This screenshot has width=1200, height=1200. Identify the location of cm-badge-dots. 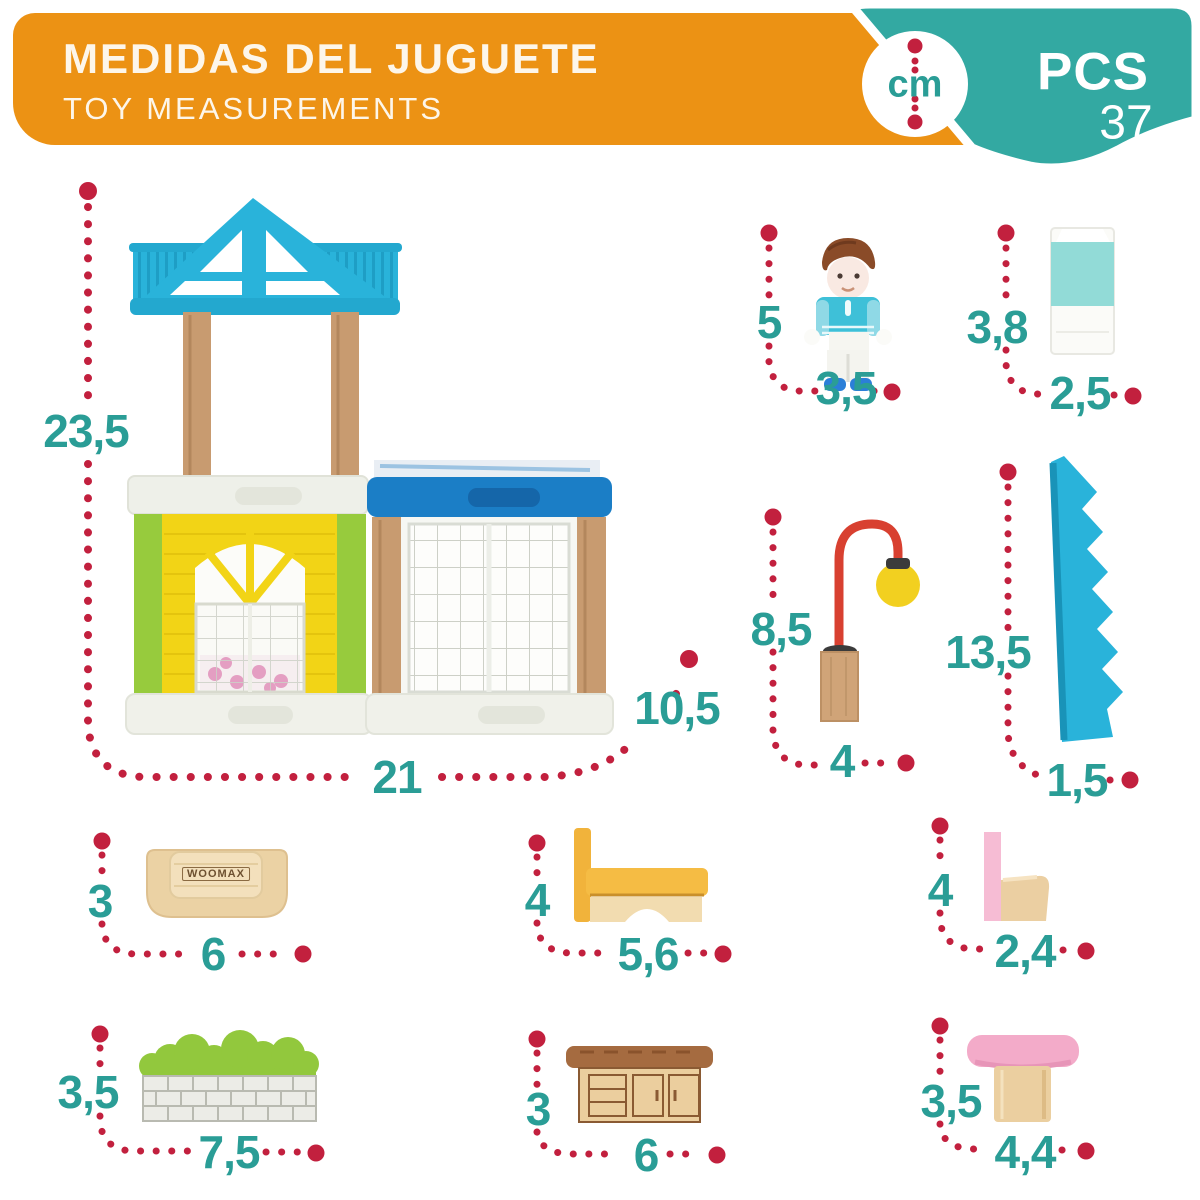
(915, 84).